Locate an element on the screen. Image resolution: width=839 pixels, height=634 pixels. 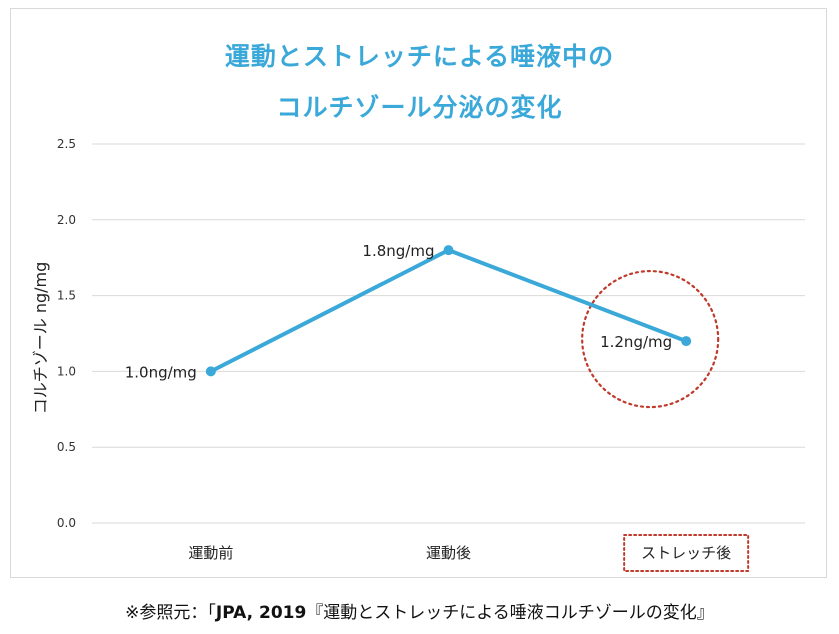
y-tick-labels: 0.0 0.5 1.0 1.5 2.0 2.5 is located at coordinates (66, 333).